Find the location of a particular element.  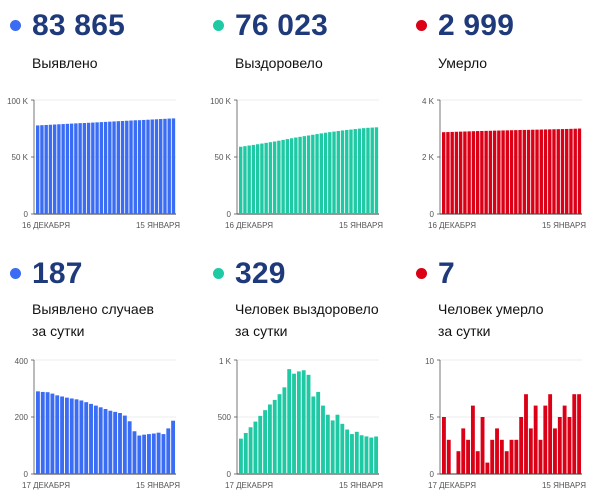

stat-value: 83 865 is located at coordinates (78, 25).